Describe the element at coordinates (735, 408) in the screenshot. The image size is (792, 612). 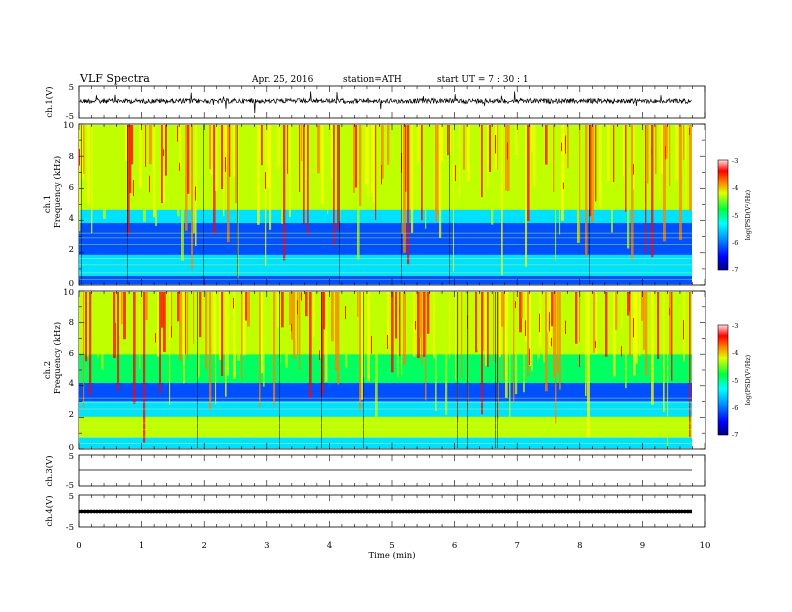
I see `cb2-tick-m6: -6` at that location.